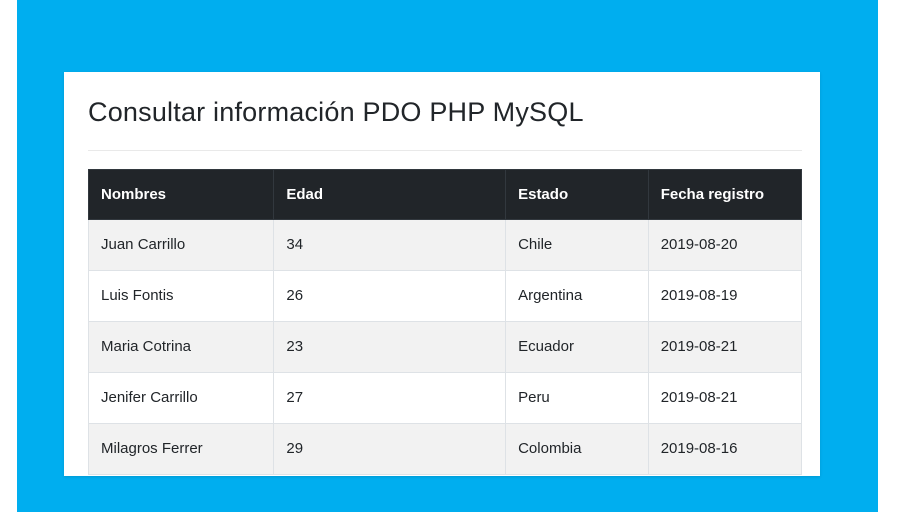  What do you see at coordinates (577, 346) in the screenshot?
I see `table-cell: Ecuador` at bounding box center [577, 346].